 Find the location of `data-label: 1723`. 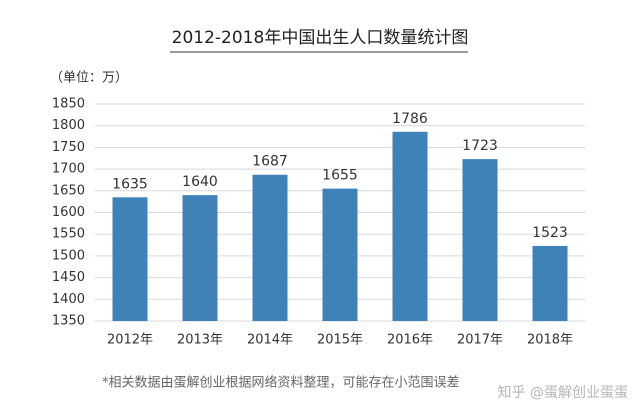

data-label: 1723 is located at coordinates (480, 146).